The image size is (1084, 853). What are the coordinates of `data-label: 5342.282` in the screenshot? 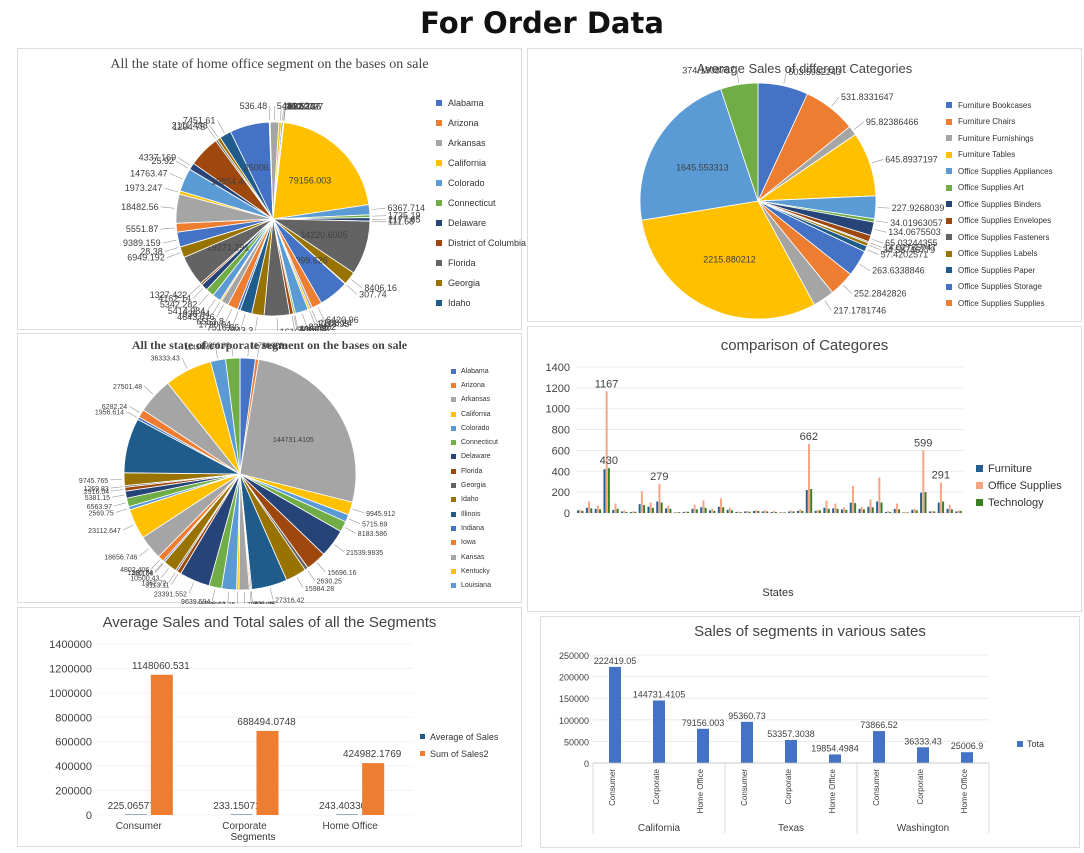 It's located at (179, 305).